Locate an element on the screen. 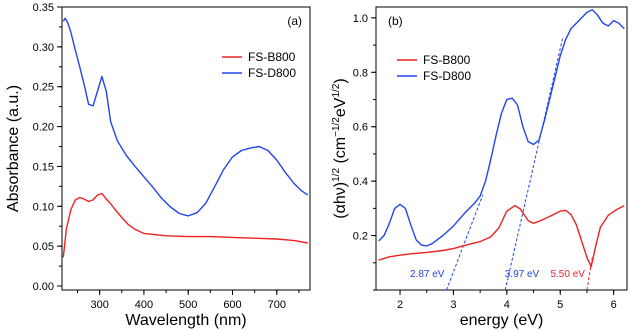 Image resolution: width=630 pixels, height=331 pixels. y-tick-label: 0.20 is located at coordinates (43, 128).